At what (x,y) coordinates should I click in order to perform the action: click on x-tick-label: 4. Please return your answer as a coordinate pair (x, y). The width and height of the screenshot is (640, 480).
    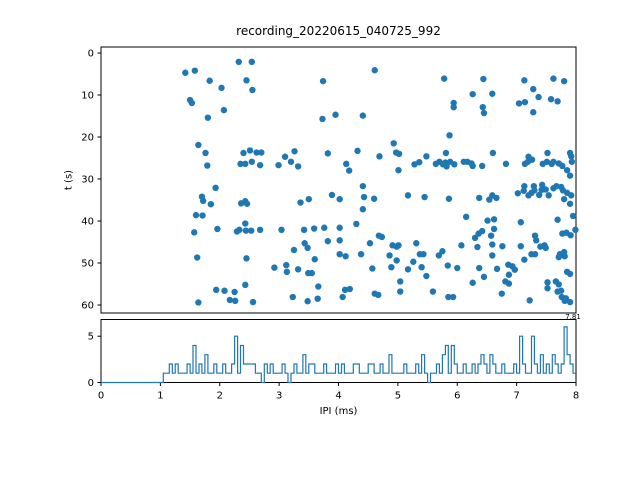
    Looking at the image, I should click on (338, 396).